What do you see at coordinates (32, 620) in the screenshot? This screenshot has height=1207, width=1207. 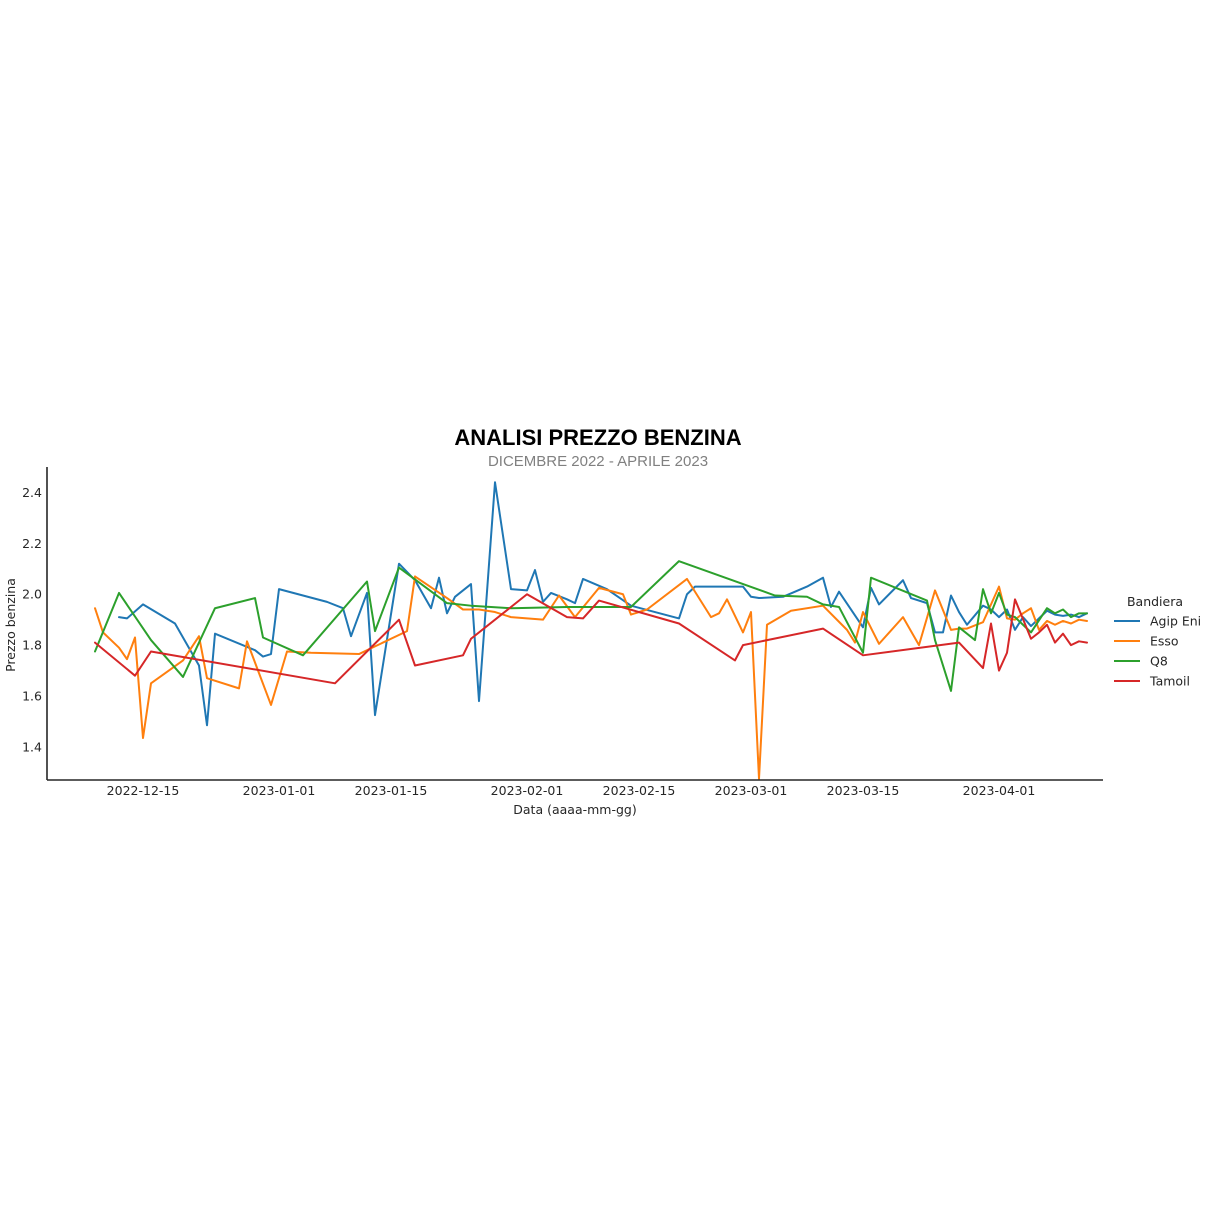 I see `y-tick-labels: 1.4 1.6 1.8 2.0 2.2 2.4` at bounding box center [32, 620].